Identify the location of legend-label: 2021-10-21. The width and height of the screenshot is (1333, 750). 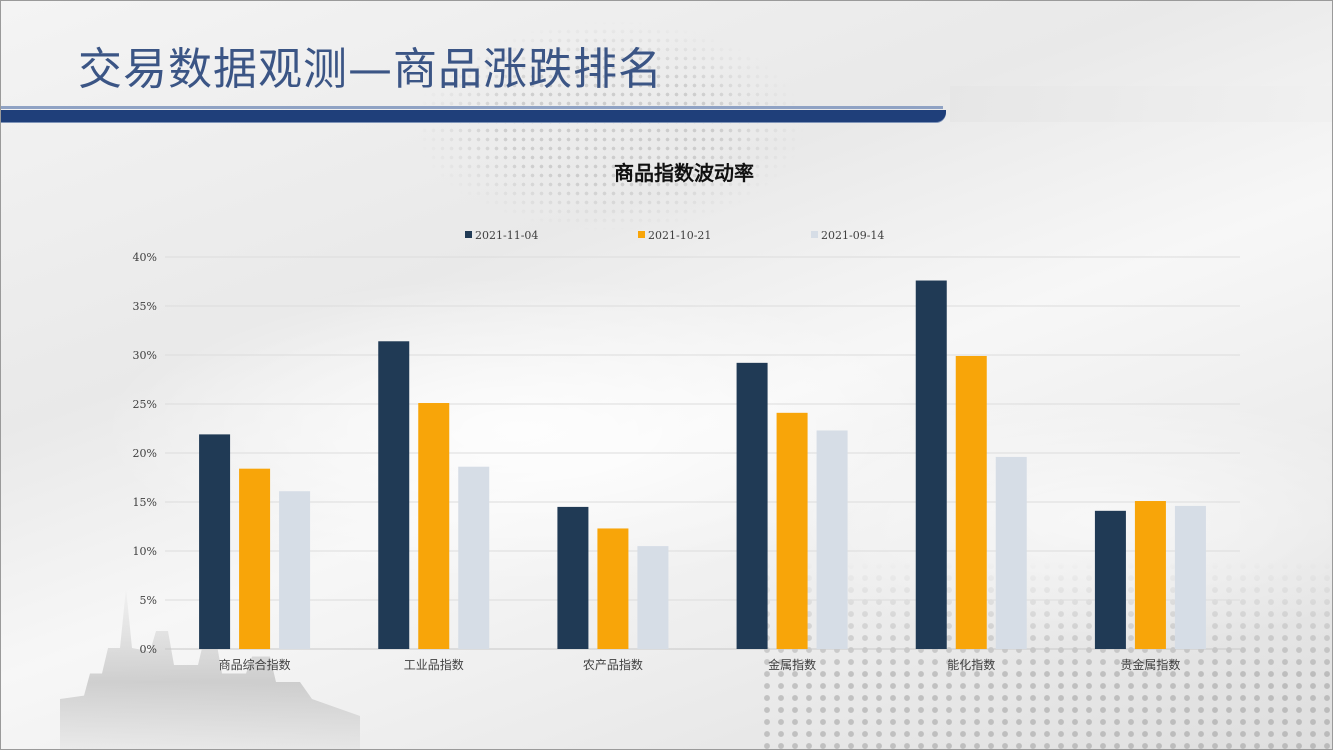
(679, 235).